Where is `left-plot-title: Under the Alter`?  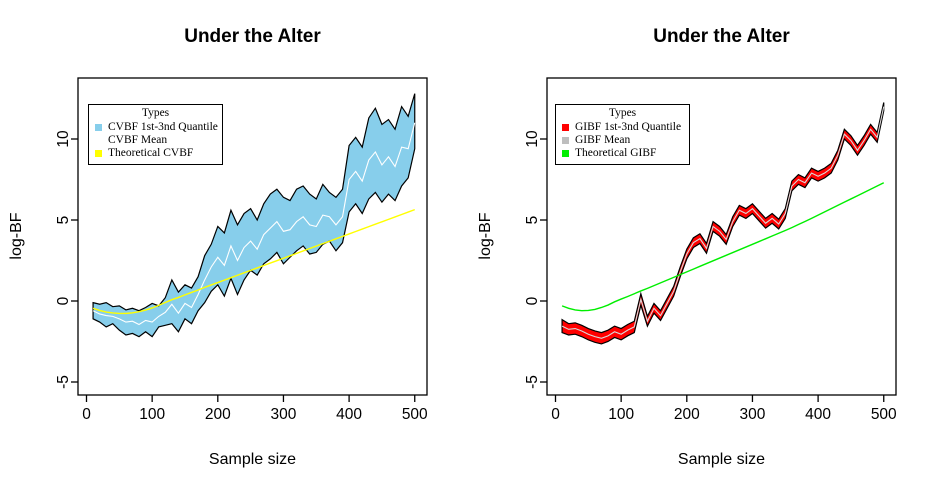
left-plot-title: Under the Alter is located at coordinates (252, 36).